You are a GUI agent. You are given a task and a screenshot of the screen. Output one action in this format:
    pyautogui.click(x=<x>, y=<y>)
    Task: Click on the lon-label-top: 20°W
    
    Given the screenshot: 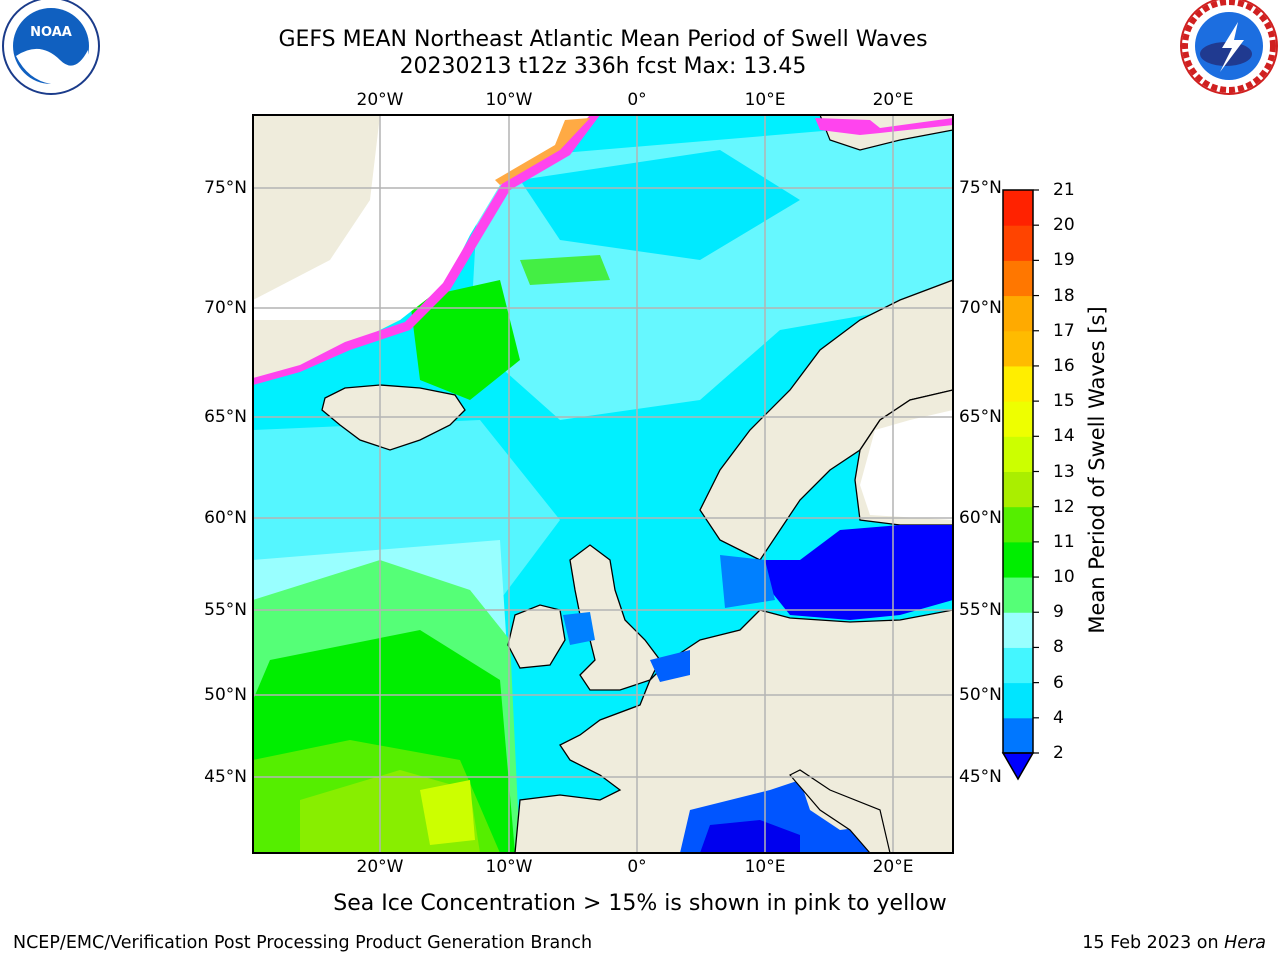 What is the action you would take?
    pyautogui.click(x=380, y=100)
    